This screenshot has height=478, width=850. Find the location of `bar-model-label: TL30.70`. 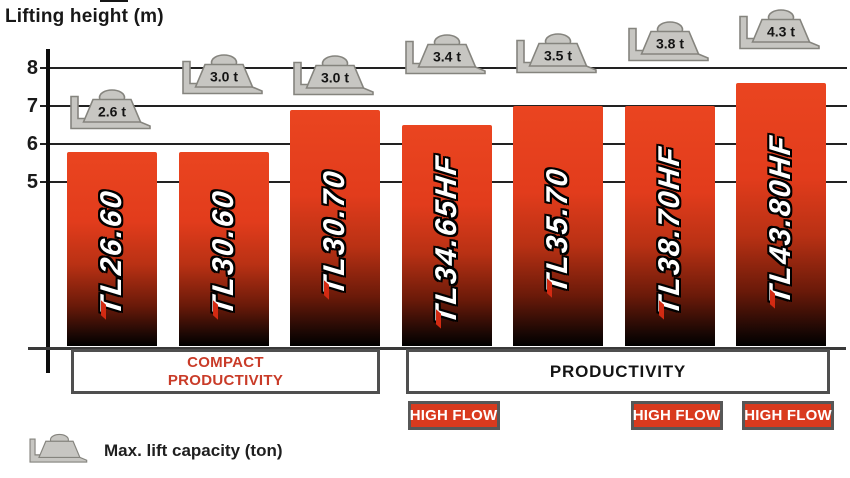

bar-model-label: TL30.70 is located at coordinates (334, 232).